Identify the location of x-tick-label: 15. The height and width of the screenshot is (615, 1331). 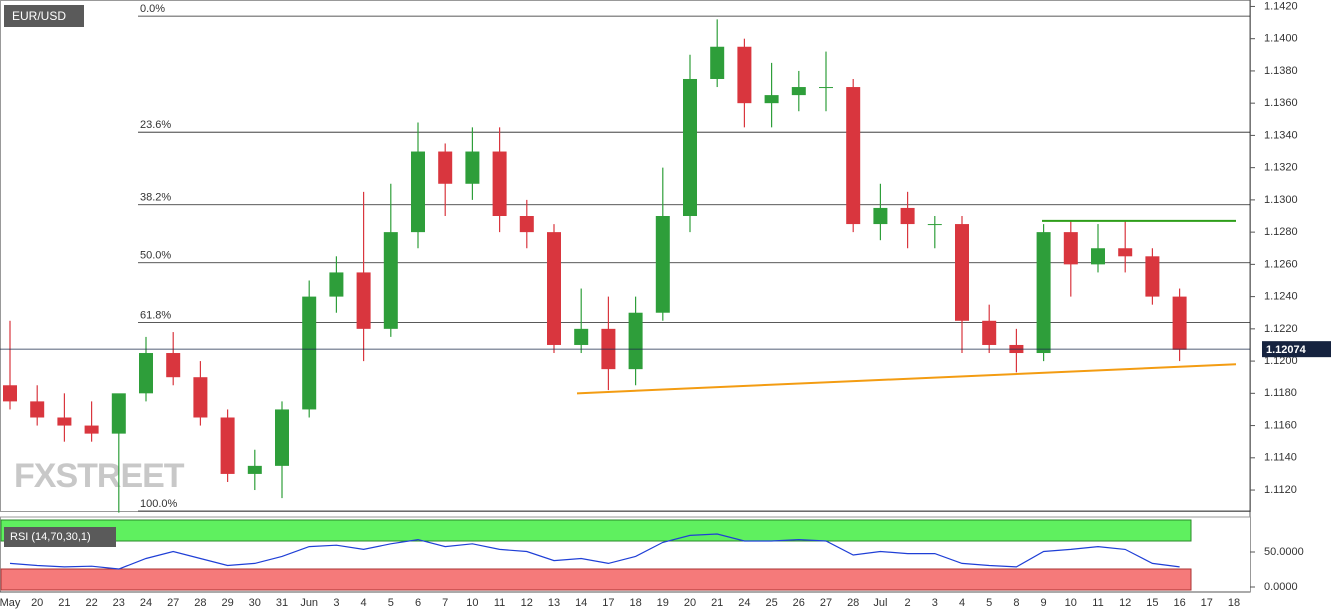
(1152, 603).